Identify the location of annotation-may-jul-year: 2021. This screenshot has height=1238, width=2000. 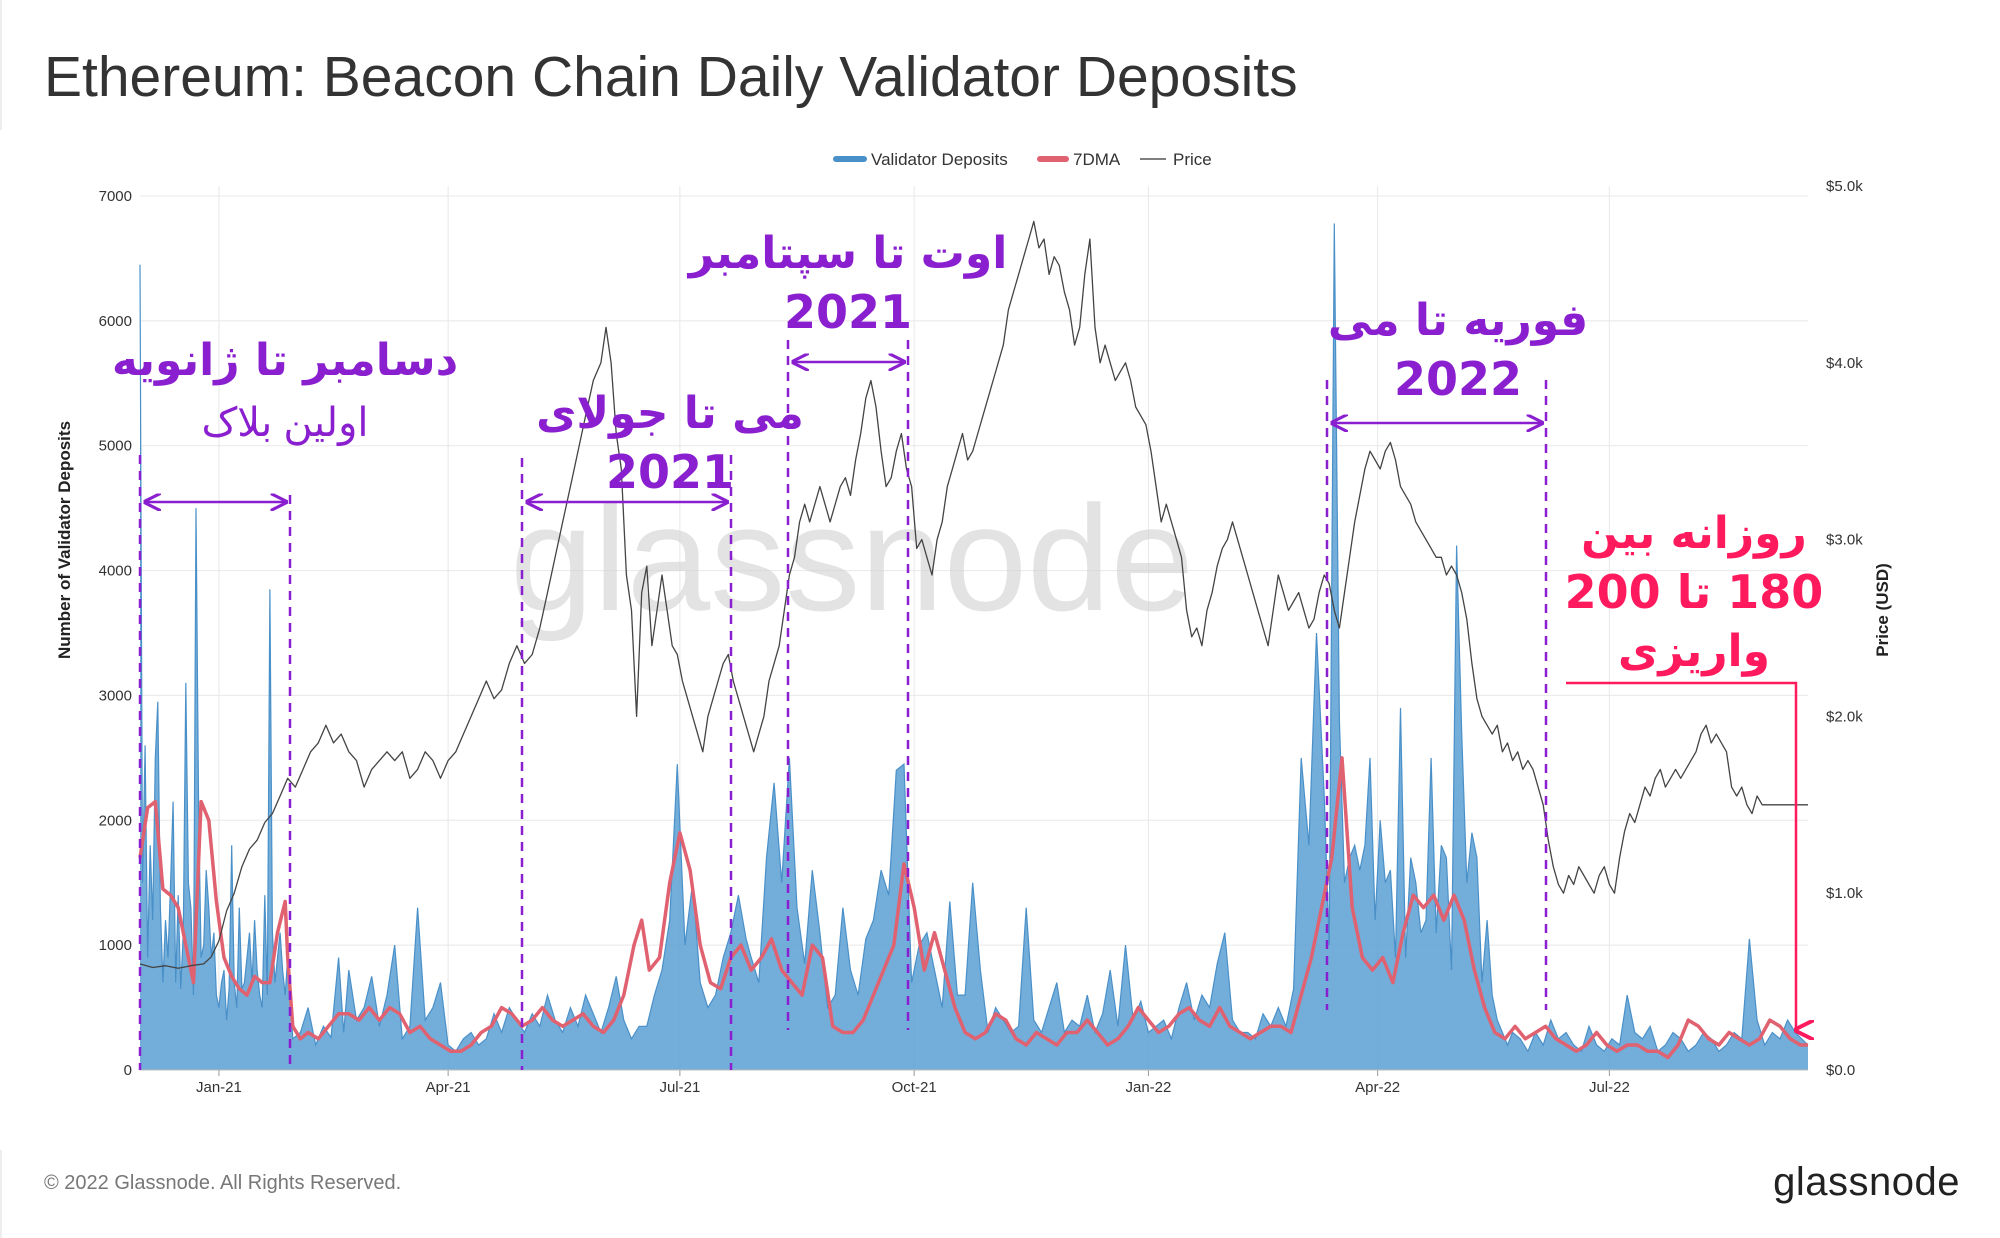
(670, 472).